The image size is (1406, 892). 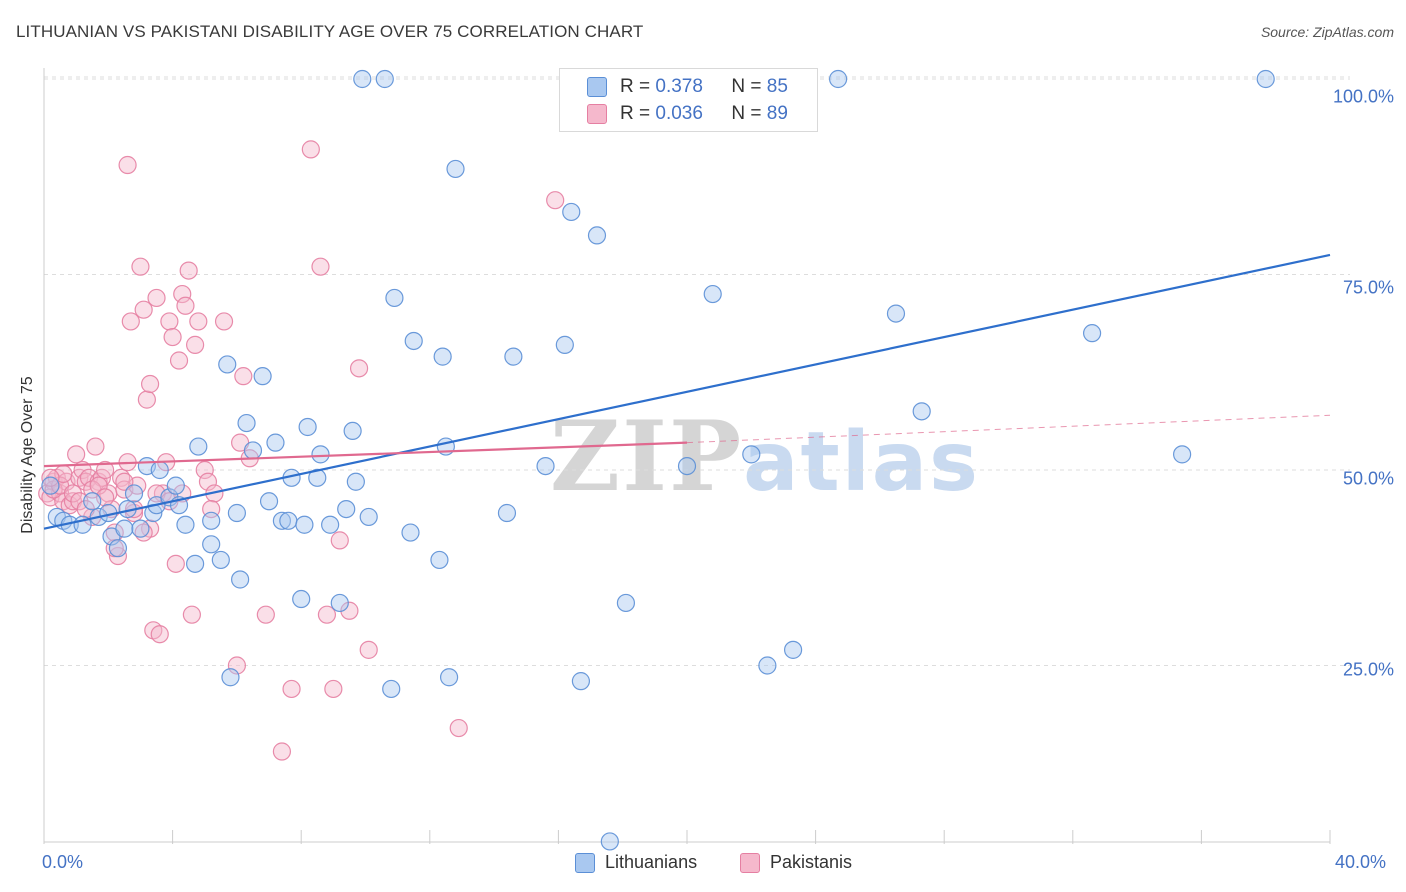 What do you see at coordinates (635, 86) in the screenshot?
I see `r-label: R =` at bounding box center [635, 86].